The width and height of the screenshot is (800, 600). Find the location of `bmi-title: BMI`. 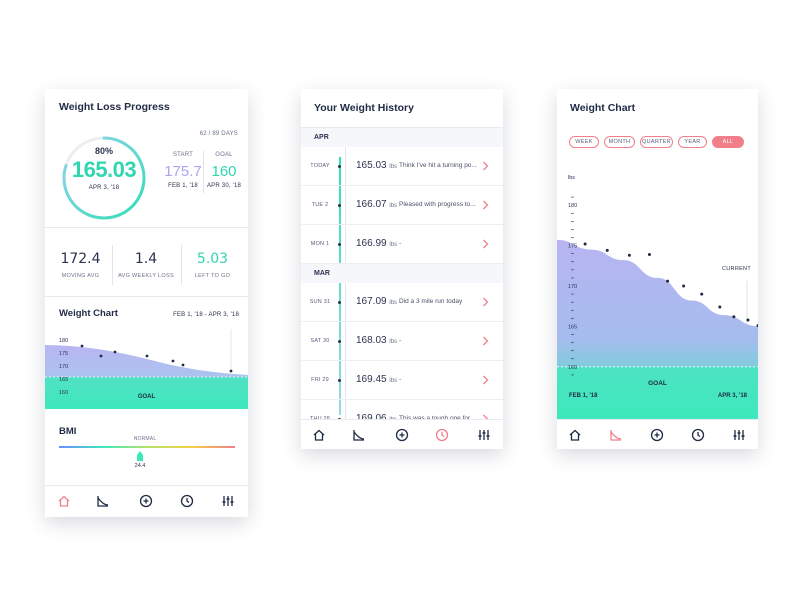

bmi-title: BMI is located at coordinates (68, 431).